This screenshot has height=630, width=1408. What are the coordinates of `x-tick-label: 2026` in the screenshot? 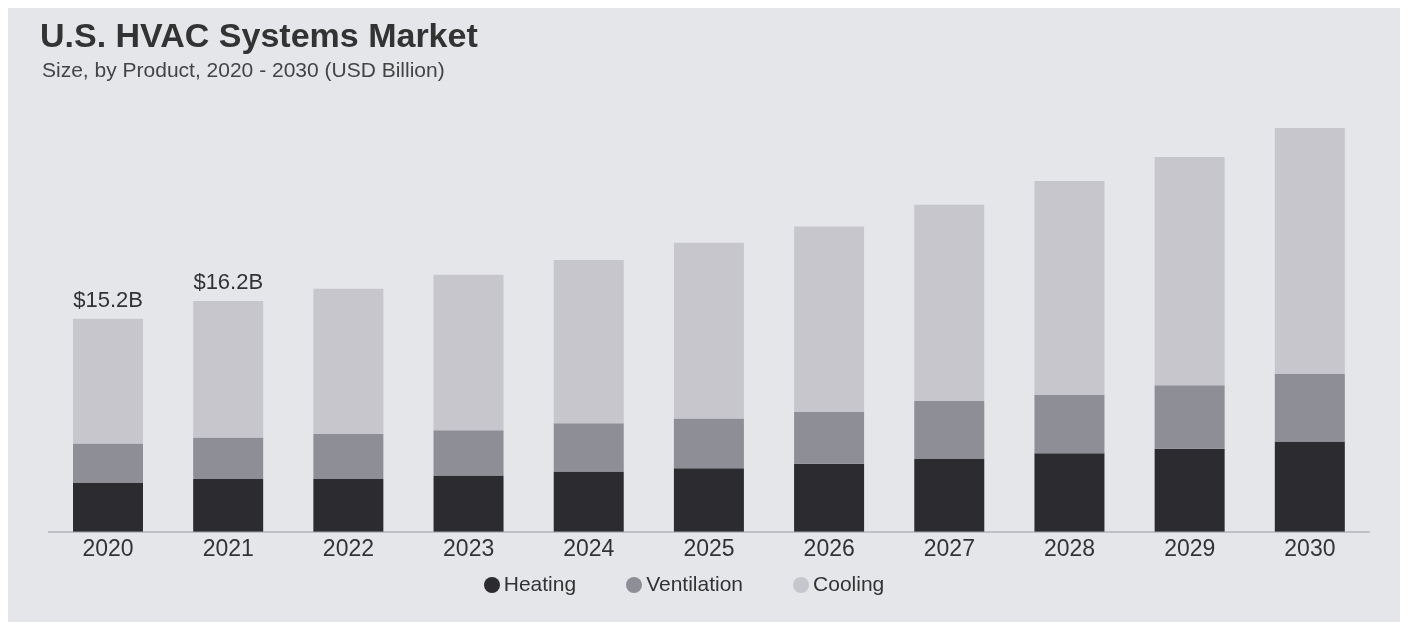 It's located at (829, 548).